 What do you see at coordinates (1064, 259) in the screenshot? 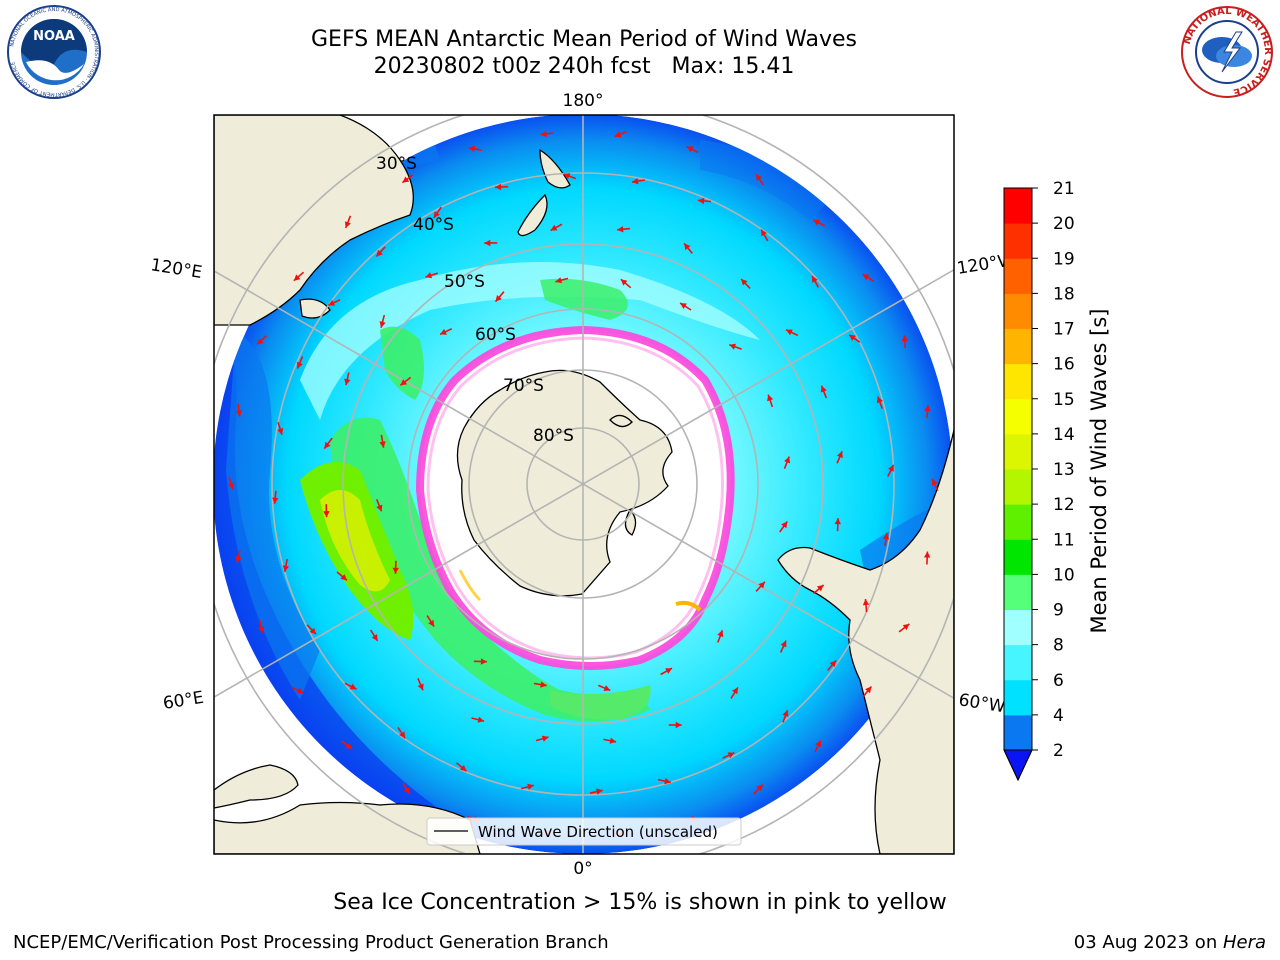
I see `colorbar-tick-label: 19` at bounding box center [1064, 259].